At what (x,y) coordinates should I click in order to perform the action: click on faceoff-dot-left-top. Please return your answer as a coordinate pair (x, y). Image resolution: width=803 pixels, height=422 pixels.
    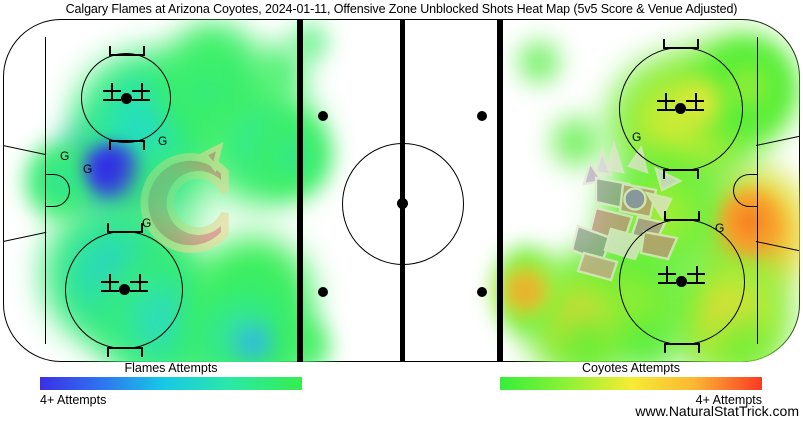
    Looking at the image, I should click on (126, 98).